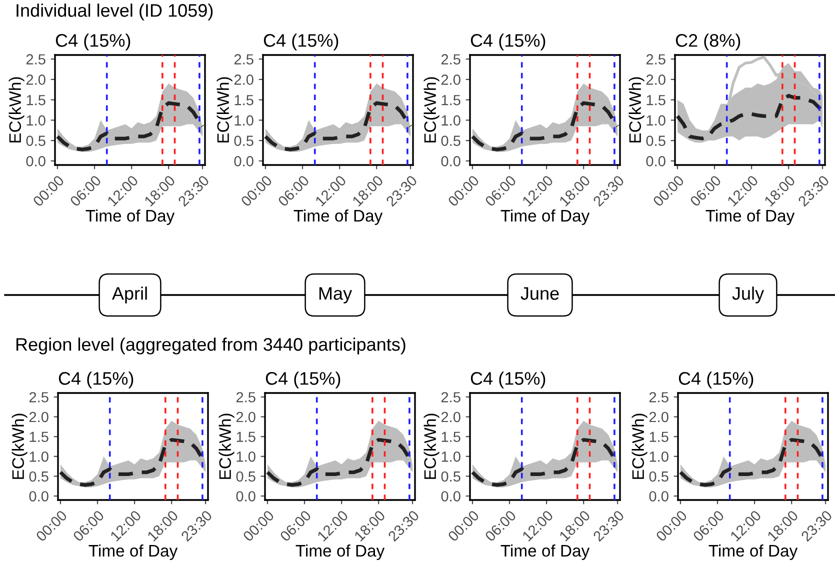 This screenshot has height=564, width=835. What do you see at coordinates (335, 295) in the screenshot?
I see `text: May` at bounding box center [335, 295].